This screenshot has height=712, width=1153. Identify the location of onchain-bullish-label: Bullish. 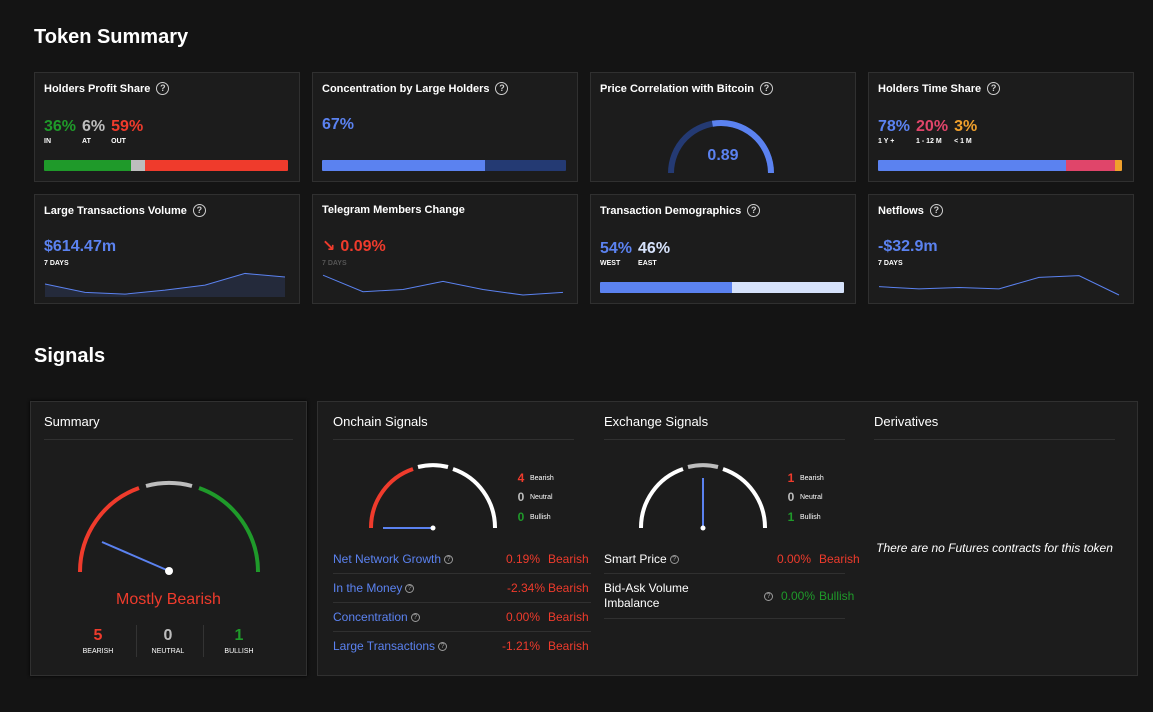
(540, 517).